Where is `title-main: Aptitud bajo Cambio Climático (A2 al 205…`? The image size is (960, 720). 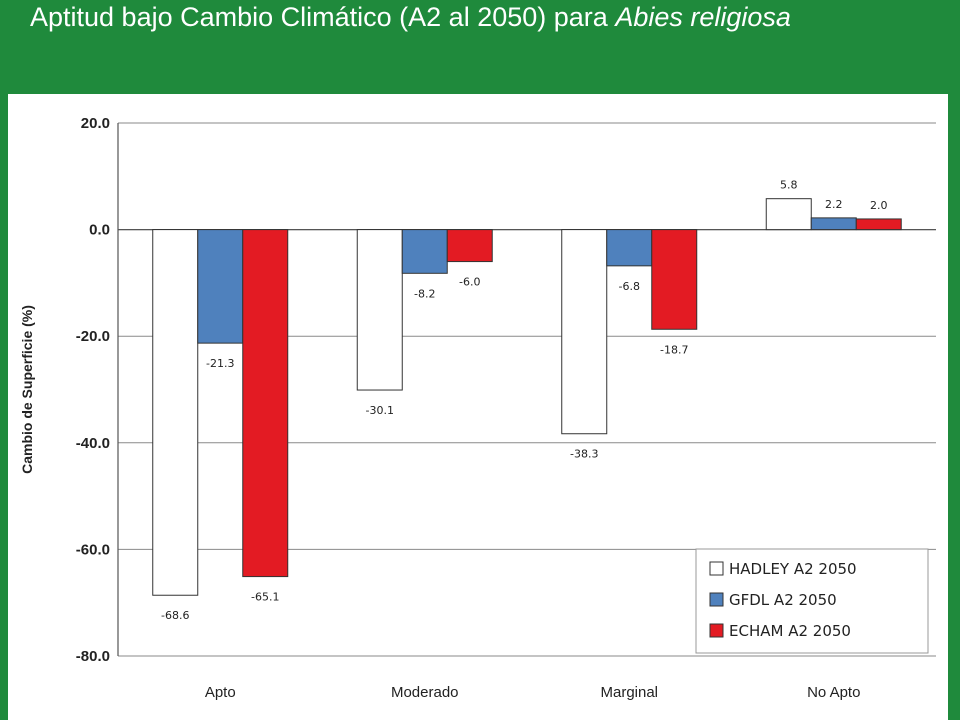 title-main: Aptitud bajo Cambio Climático (A2 al 205… is located at coordinates (323, 17).